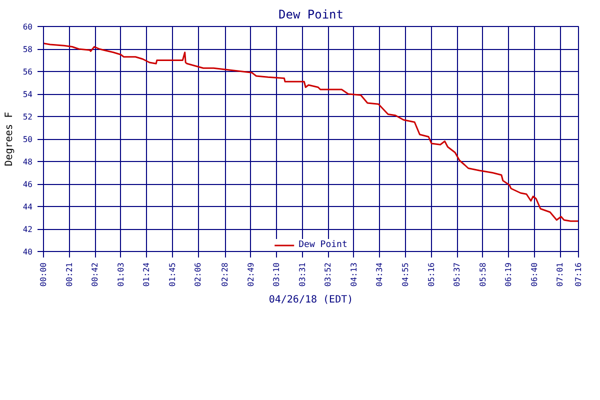 This screenshot has width=600, height=400. Describe the element at coordinates (323, 245) in the screenshot. I see `legend-label: Dew Point` at that location.